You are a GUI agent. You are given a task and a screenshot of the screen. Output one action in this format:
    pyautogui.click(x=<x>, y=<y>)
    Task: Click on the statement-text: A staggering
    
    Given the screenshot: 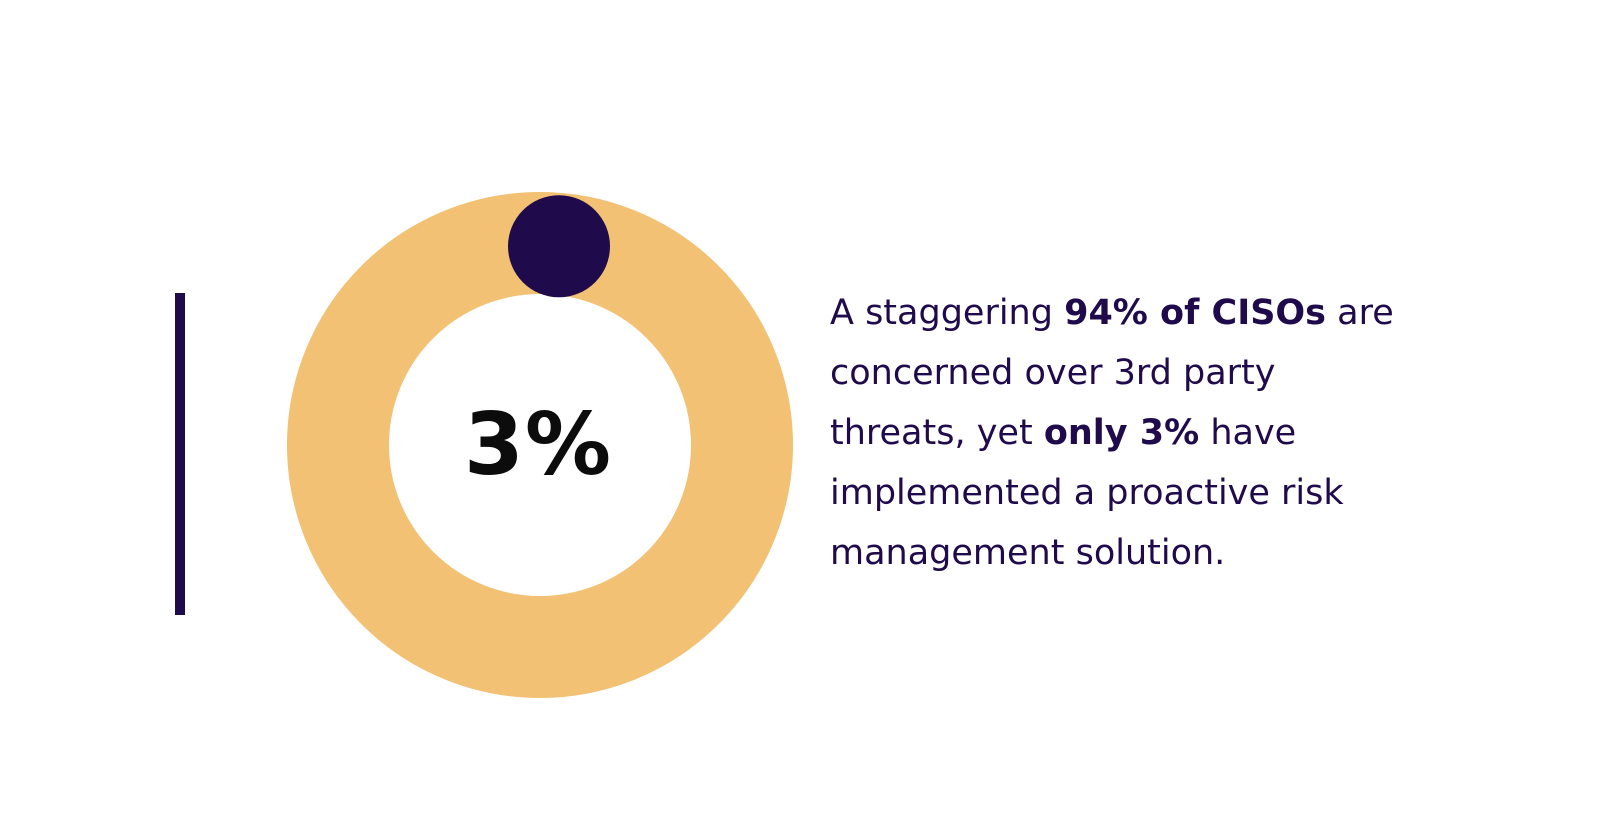 What is the action you would take?
    pyautogui.click(x=947, y=313)
    